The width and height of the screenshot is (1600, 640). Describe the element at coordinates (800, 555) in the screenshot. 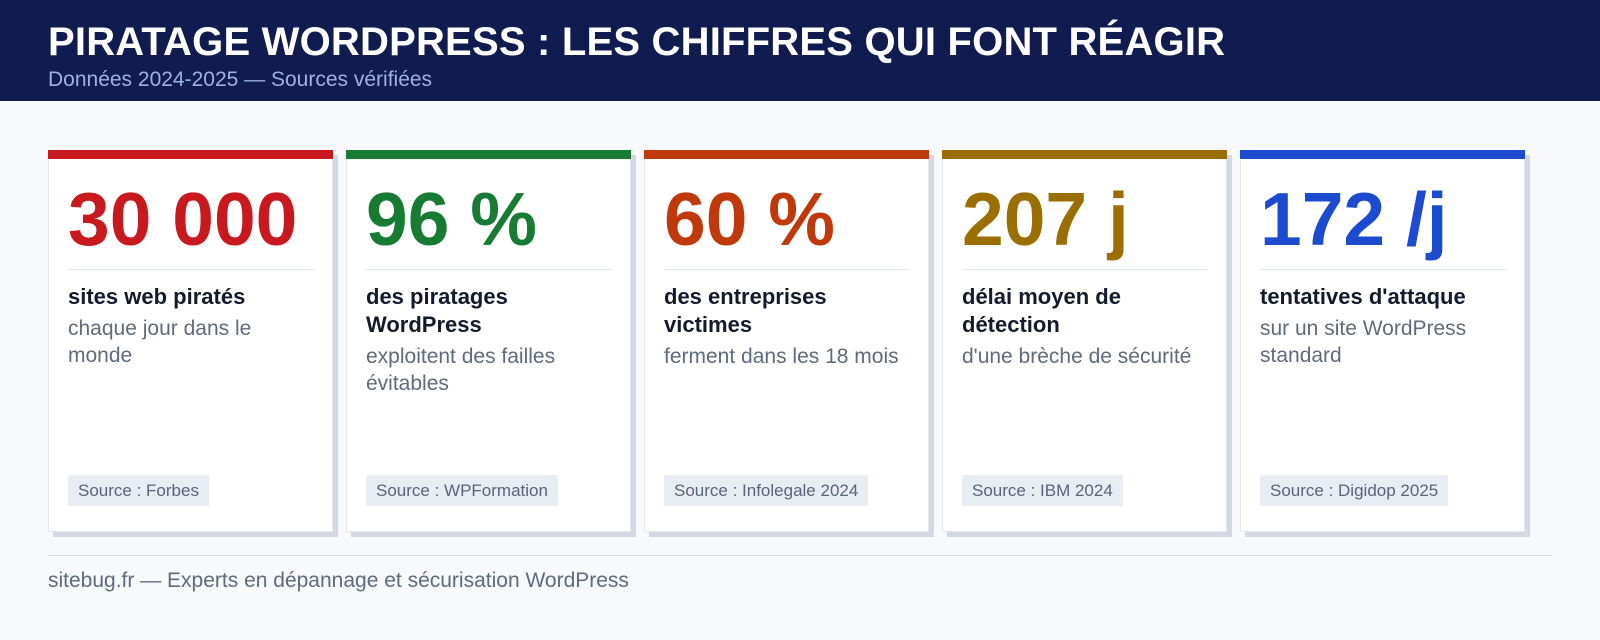

I see `footer-divider` at that location.